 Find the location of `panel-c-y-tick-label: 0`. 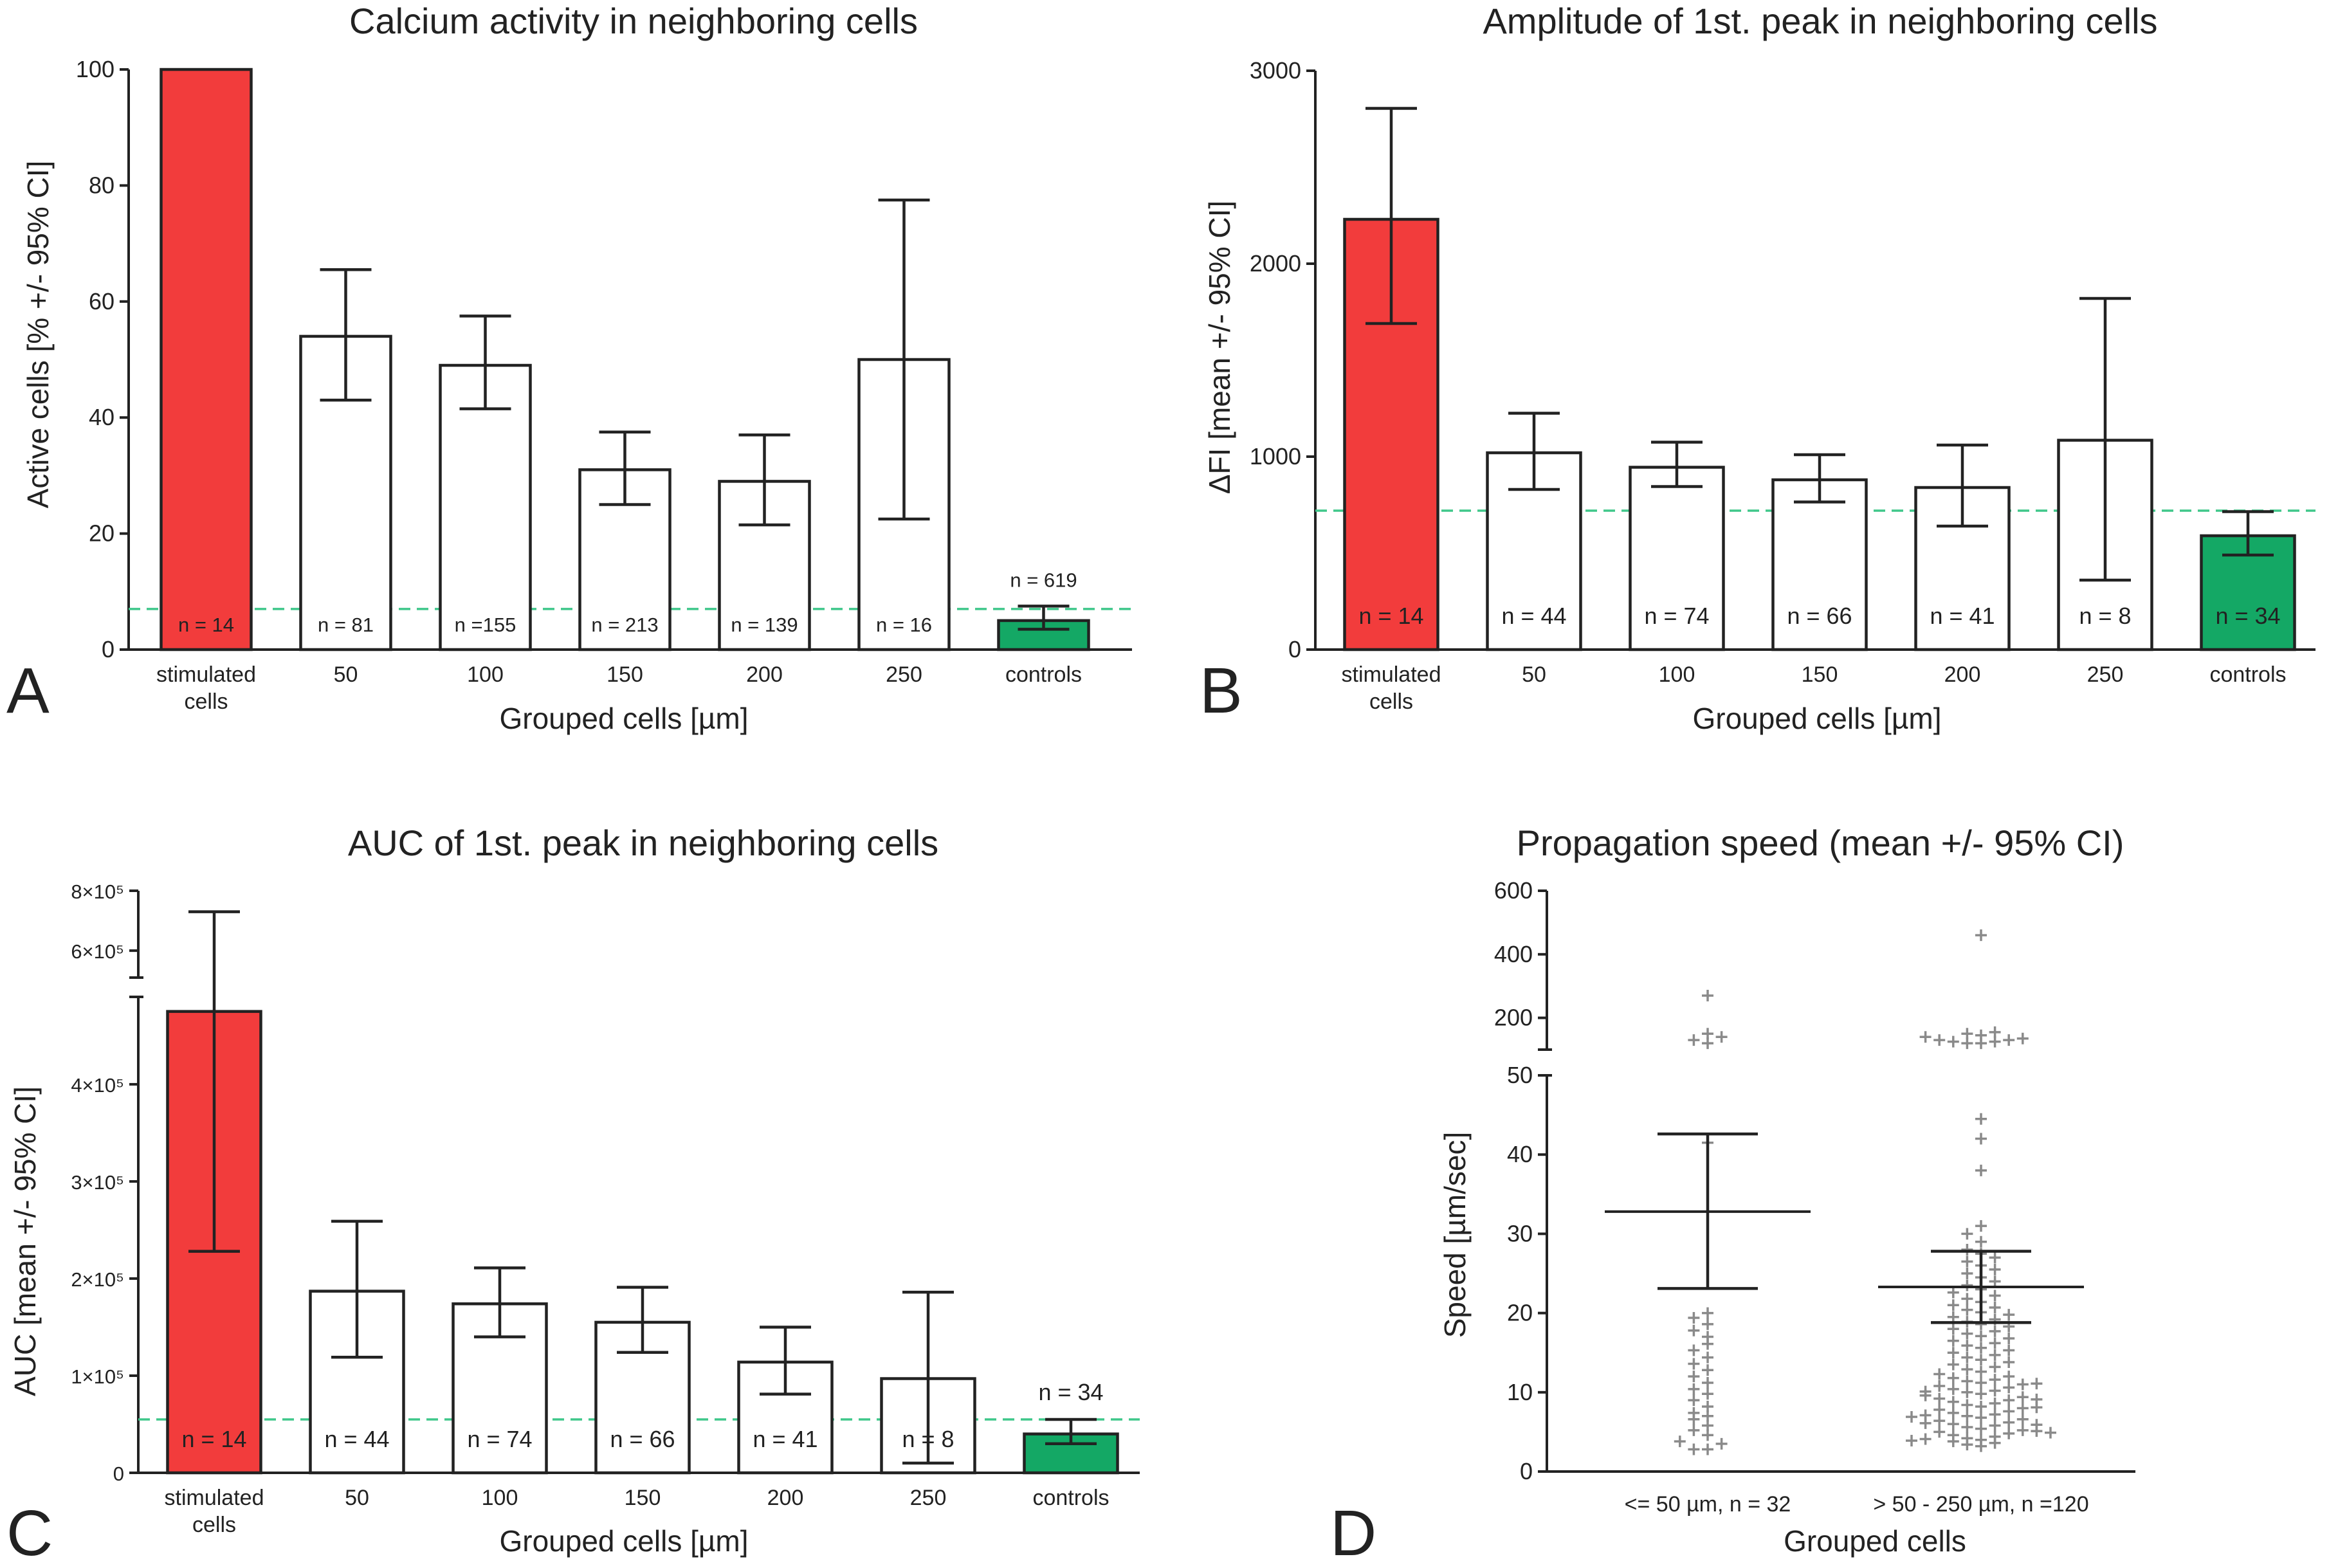

panel-c-y-tick-label: 0 is located at coordinates (118, 1474).